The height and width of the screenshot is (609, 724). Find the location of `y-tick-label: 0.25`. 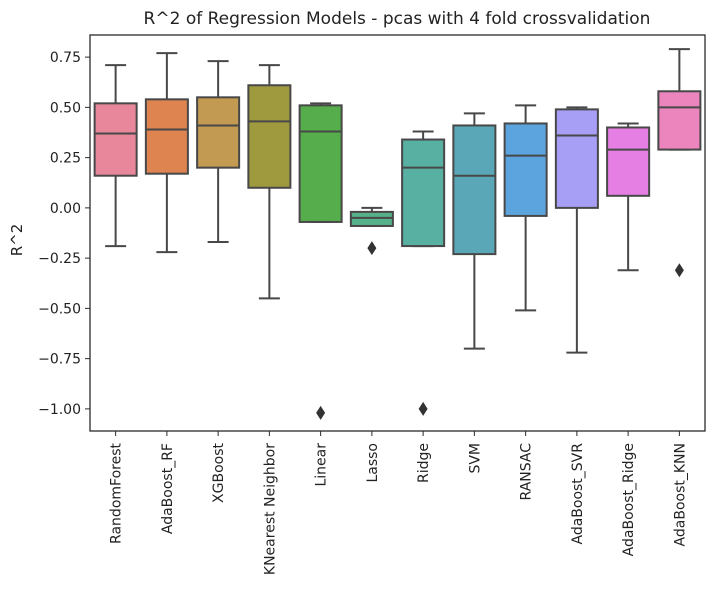

y-tick-label: 0.25 is located at coordinates (65, 159).